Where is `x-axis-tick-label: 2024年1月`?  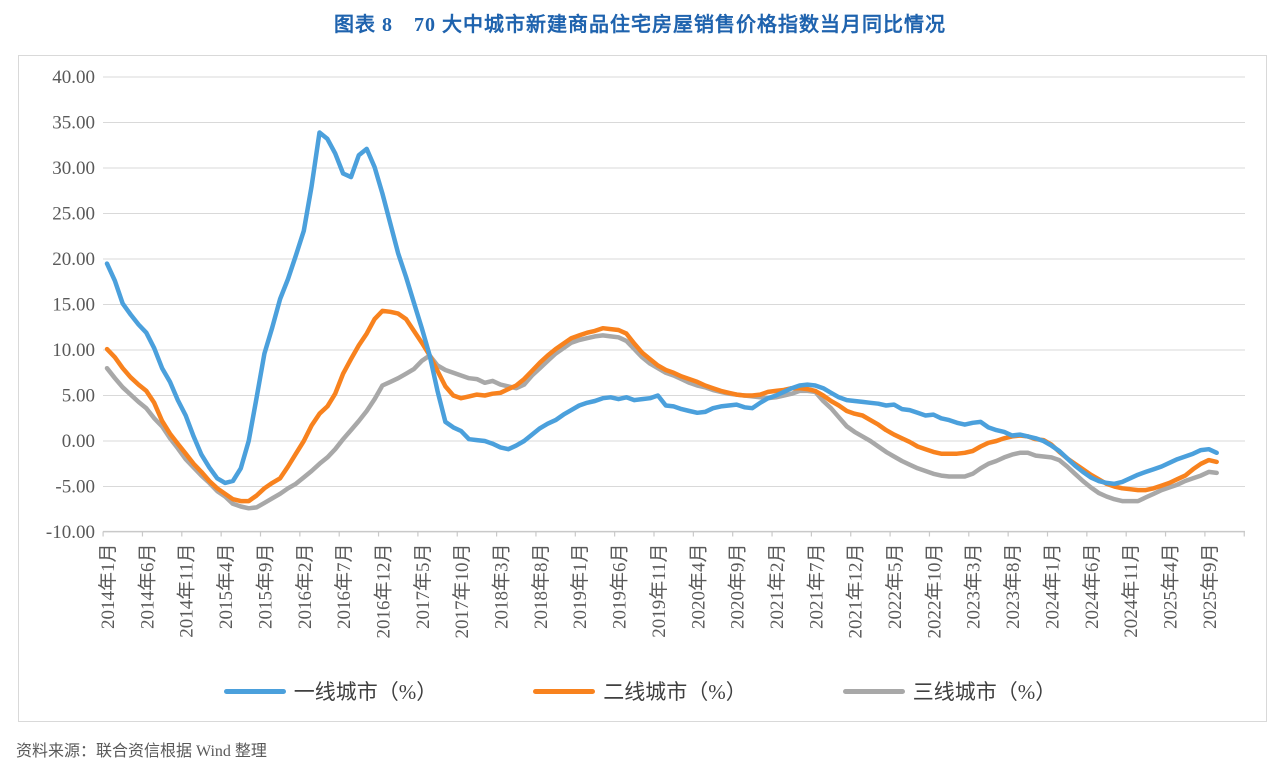 x-axis-tick-label: 2024年1月 is located at coordinates (1052, 587).